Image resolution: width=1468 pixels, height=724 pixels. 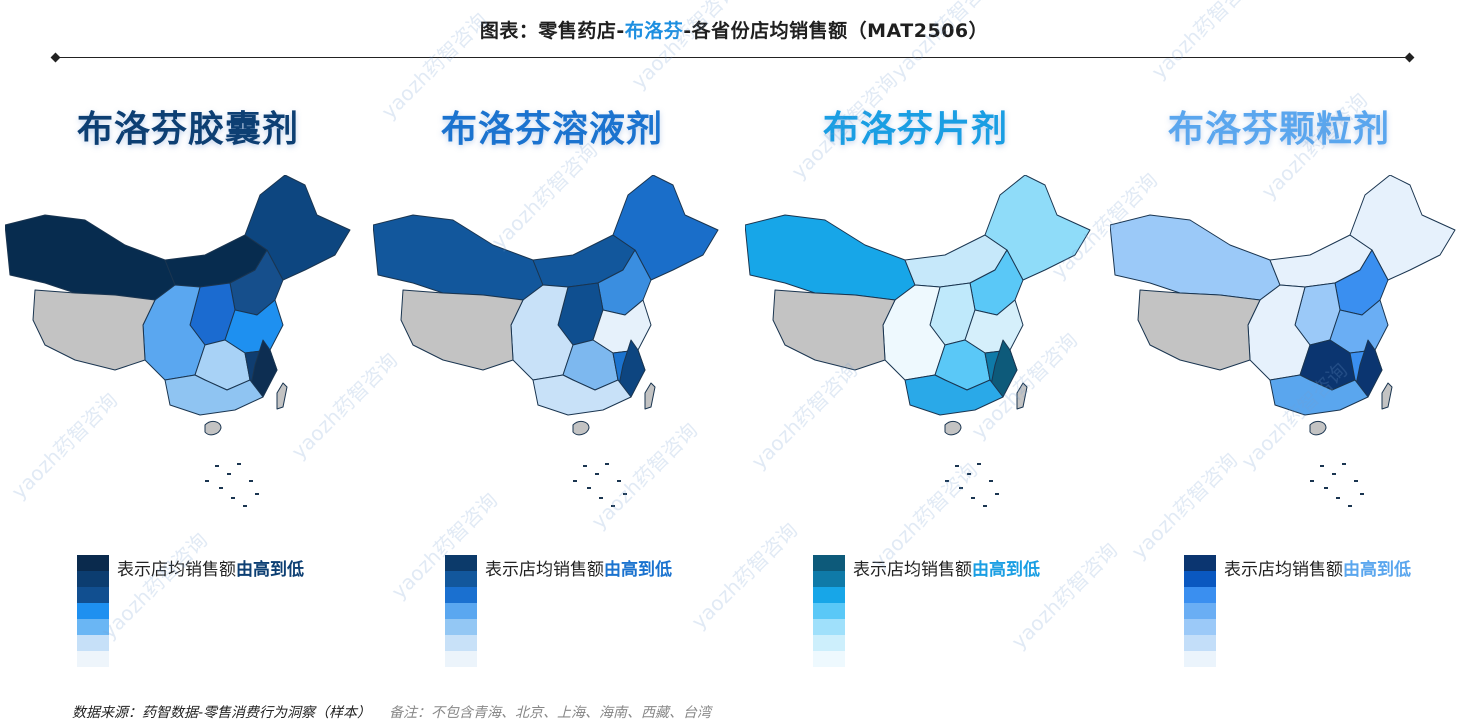 What do you see at coordinates (654, 31) in the screenshot?
I see `title-highlight: 布洛芬` at bounding box center [654, 31].